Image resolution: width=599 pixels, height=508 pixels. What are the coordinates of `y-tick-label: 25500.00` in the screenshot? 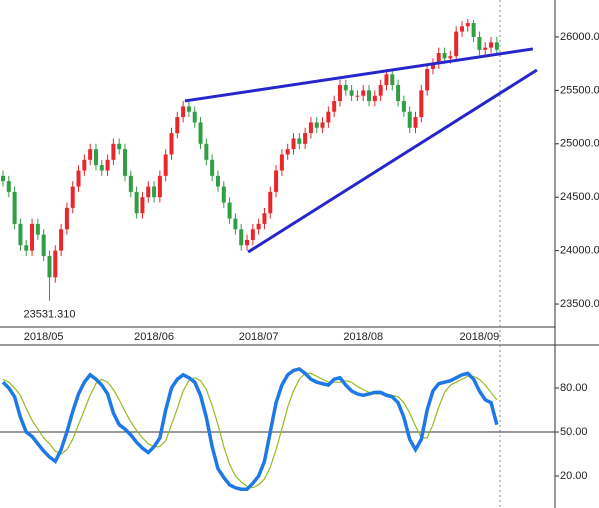 It's located at (579, 90).